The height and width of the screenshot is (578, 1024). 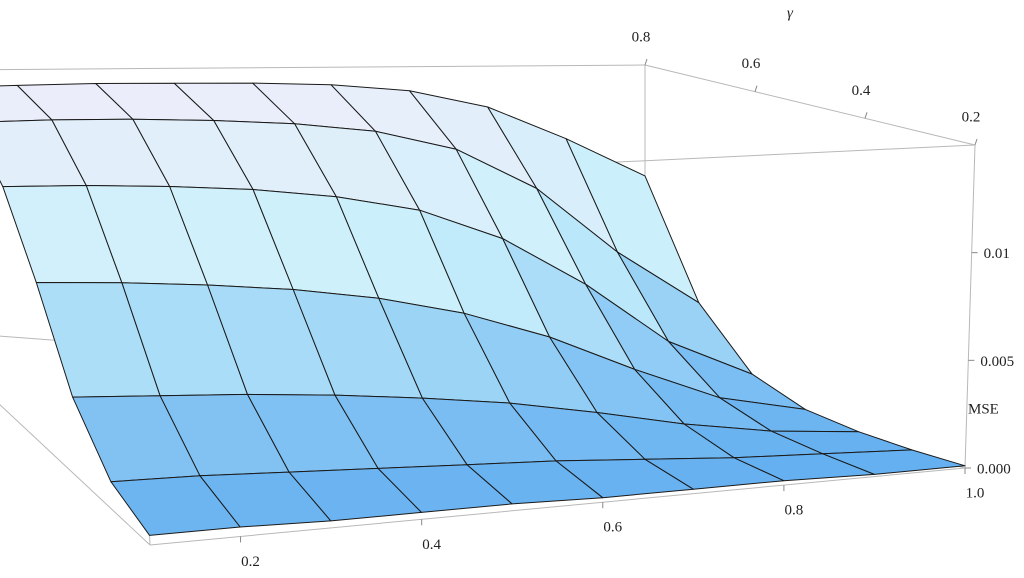 I want to click on x-tick-label: 0.4, so click(x=431, y=545).